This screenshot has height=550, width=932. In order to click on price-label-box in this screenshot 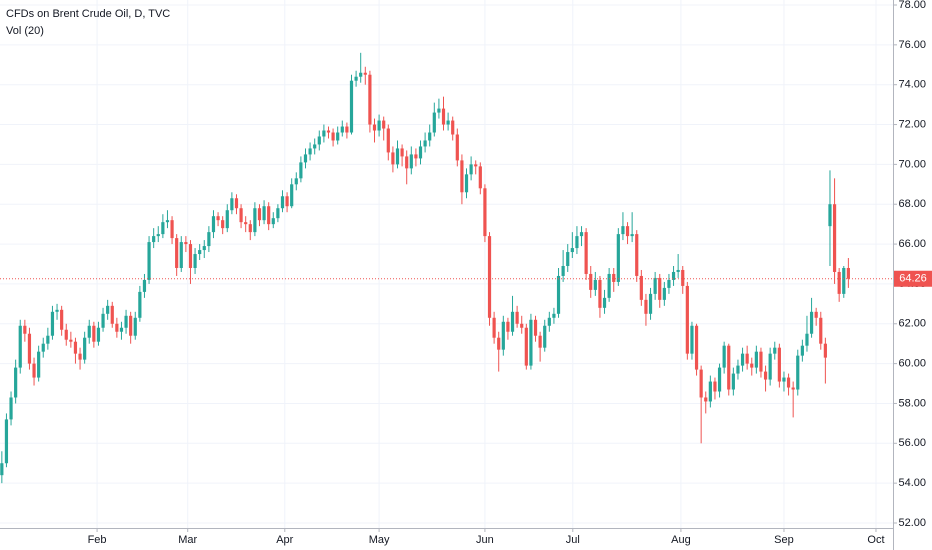, I will do `click(913, 278)`.